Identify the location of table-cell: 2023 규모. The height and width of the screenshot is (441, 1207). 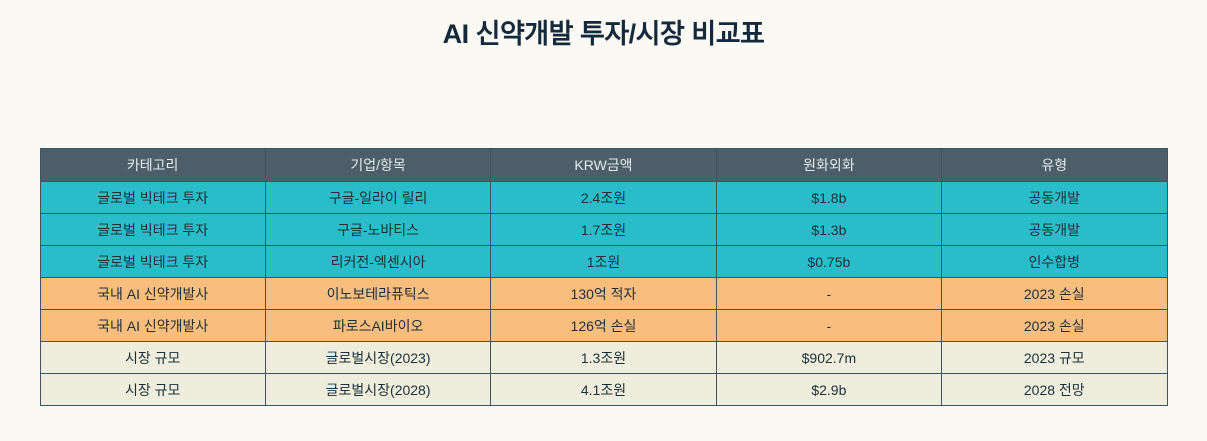
(1054, 357).